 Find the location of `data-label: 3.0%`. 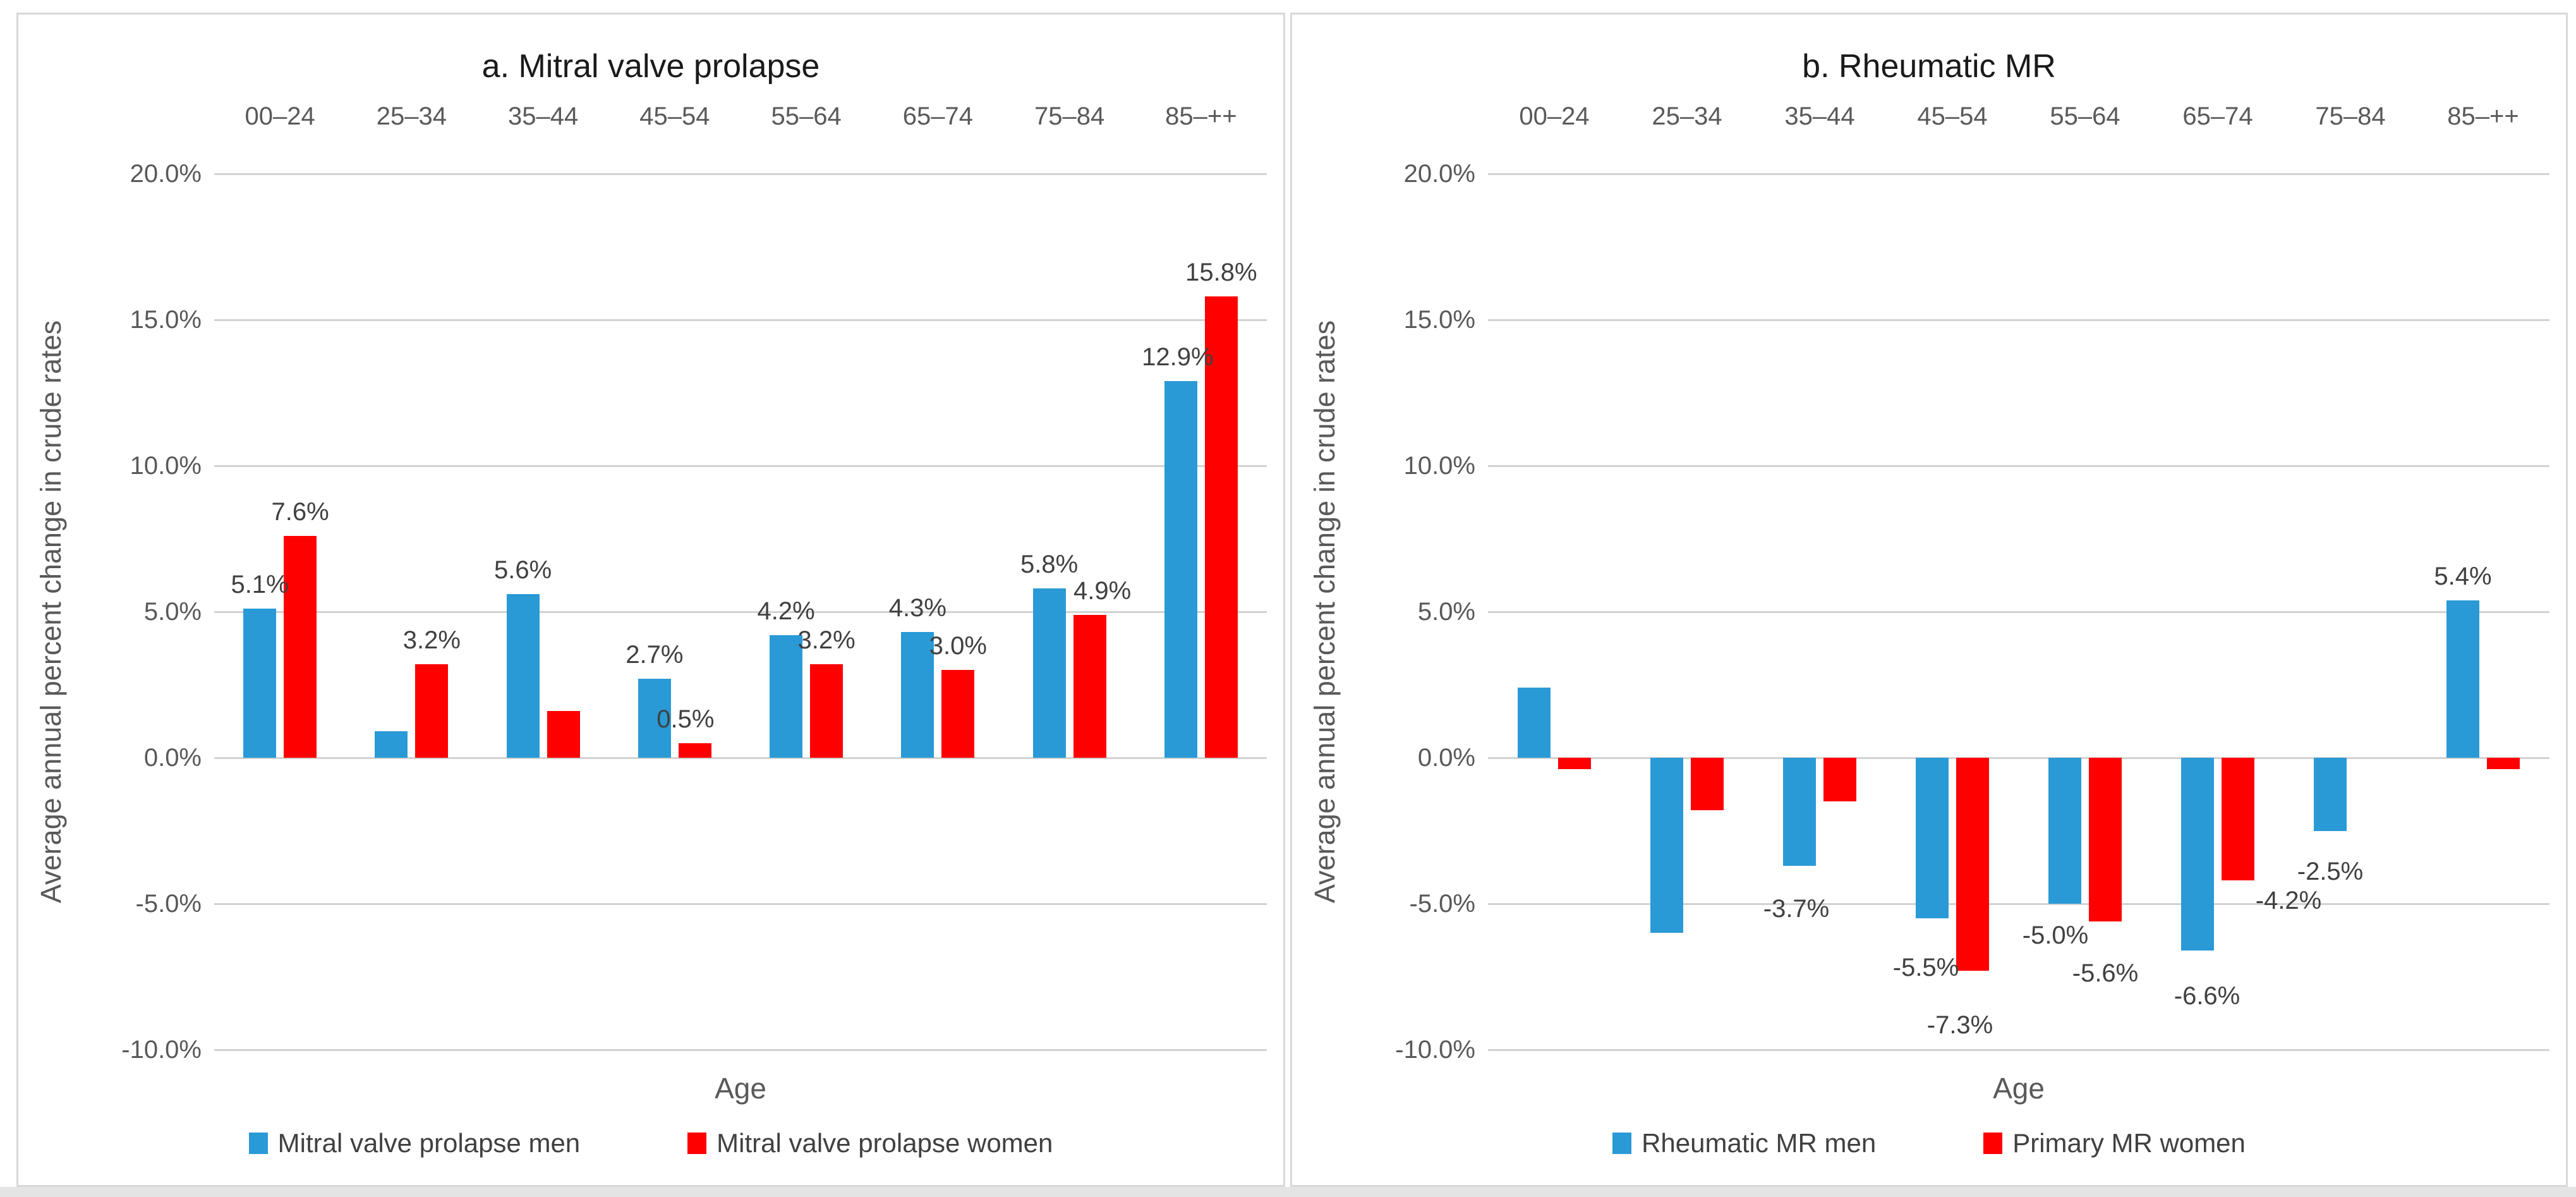

data-label: 3.0% is located at coordinates (958, 646).